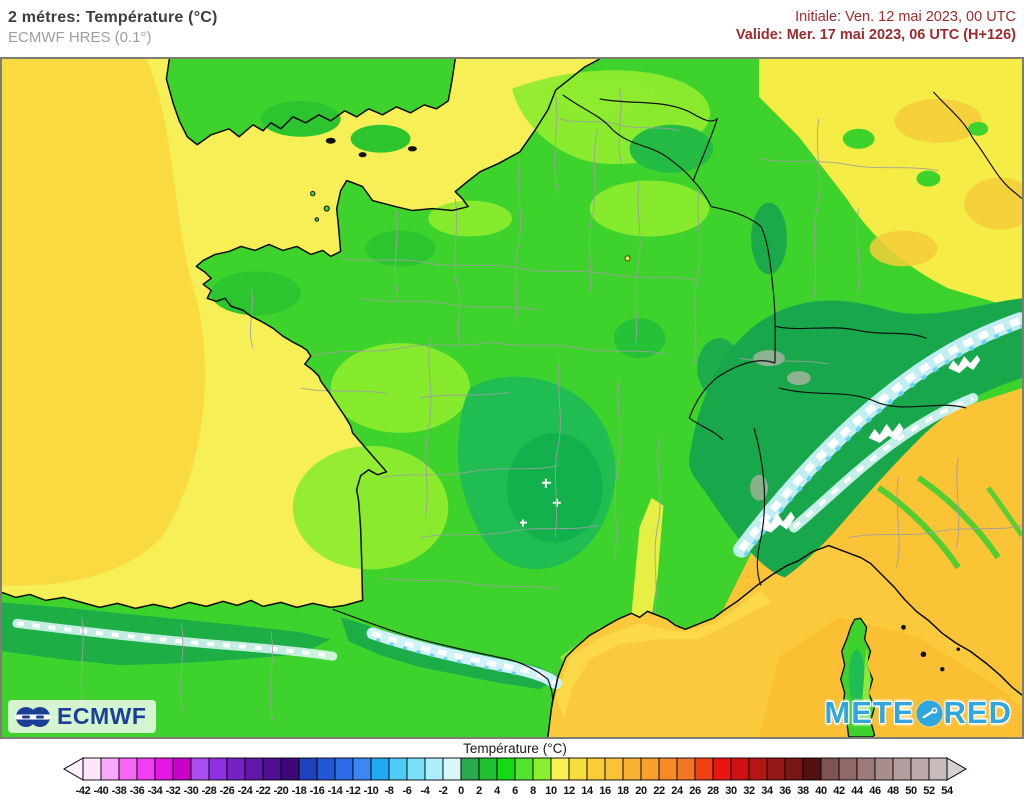 Image resolution: width=1024 pixels, height=799 pixels. What do you see at coordinates (647, 560) in the screenshot?
I see `rhone-valley` at bounding box center [647, 560].